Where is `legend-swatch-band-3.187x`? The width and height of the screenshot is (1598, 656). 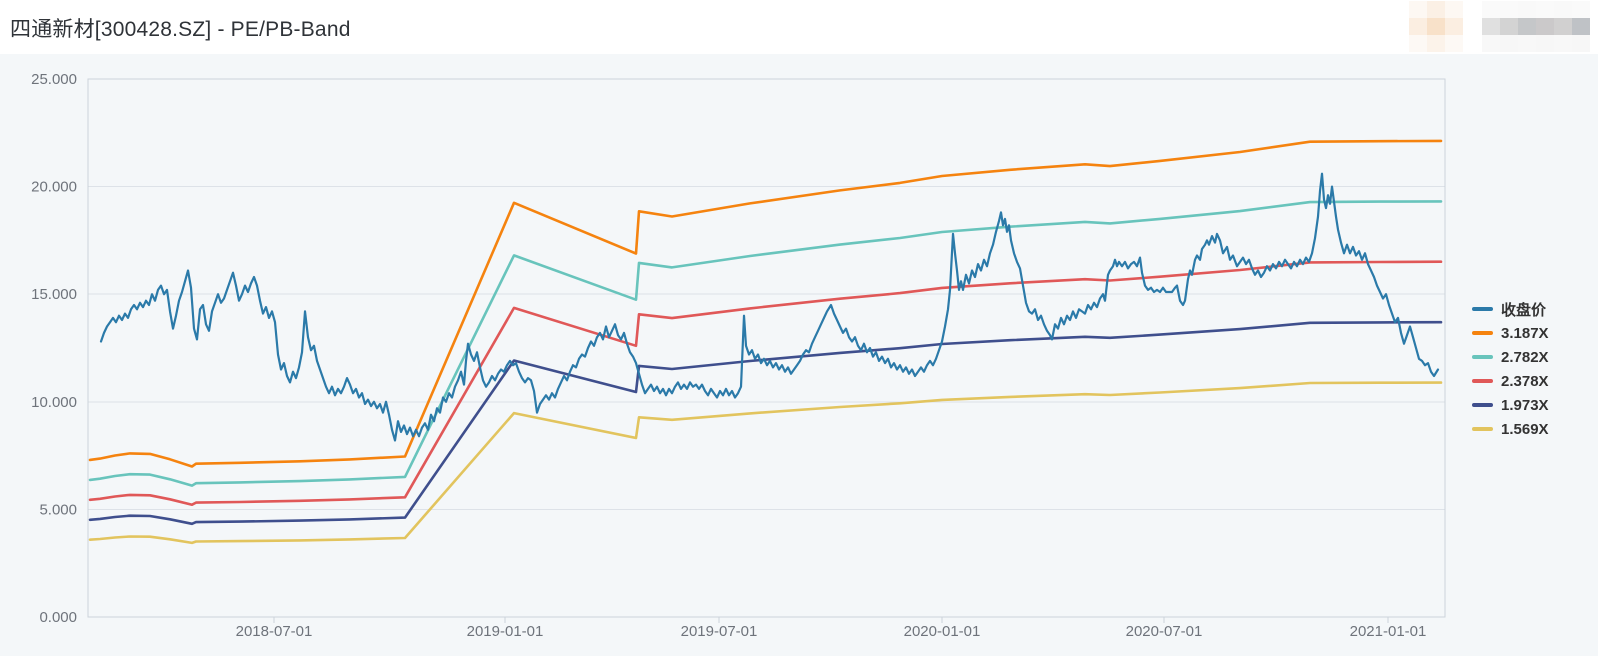
legend-swatch-band-3.187x is located at coordinates (1482, 333).